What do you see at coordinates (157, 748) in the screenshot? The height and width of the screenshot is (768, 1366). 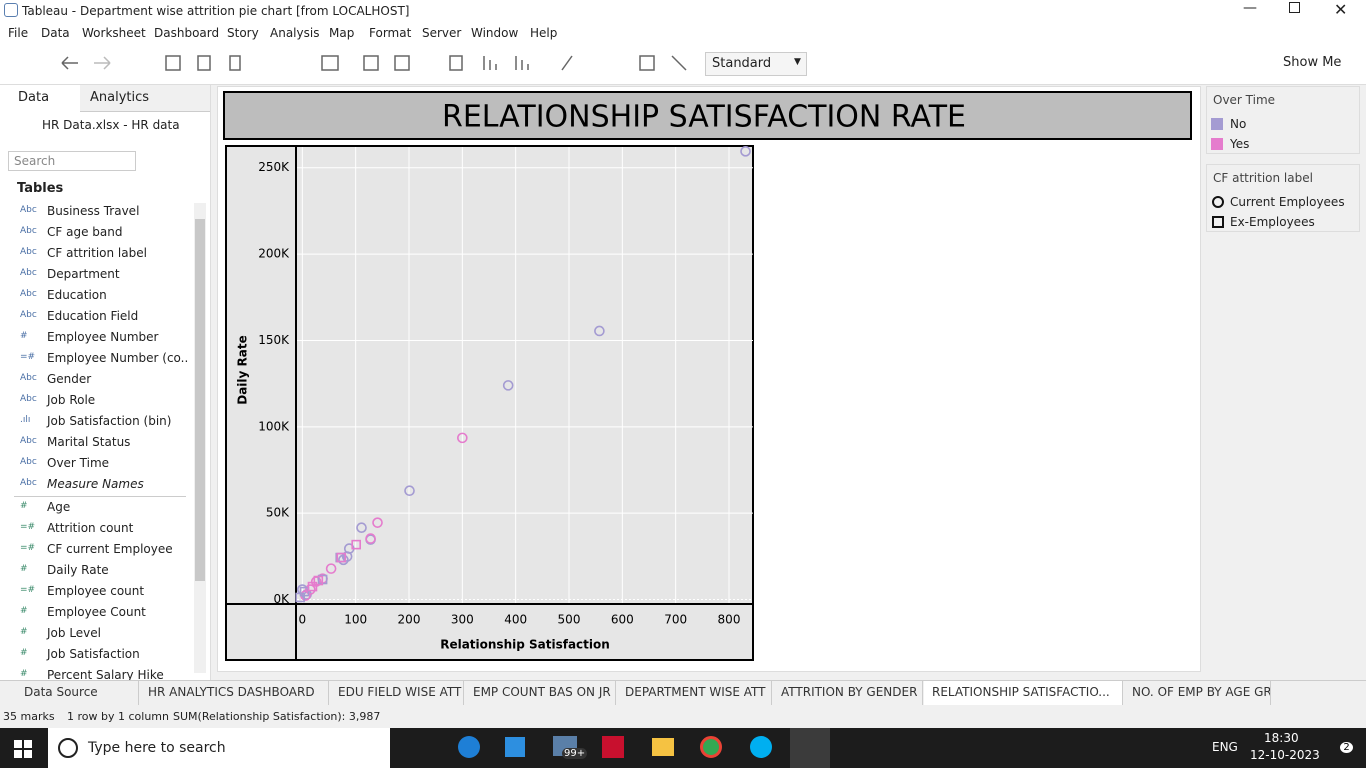 I see `search-text: Type here to search` at bounding box center [157, 748].